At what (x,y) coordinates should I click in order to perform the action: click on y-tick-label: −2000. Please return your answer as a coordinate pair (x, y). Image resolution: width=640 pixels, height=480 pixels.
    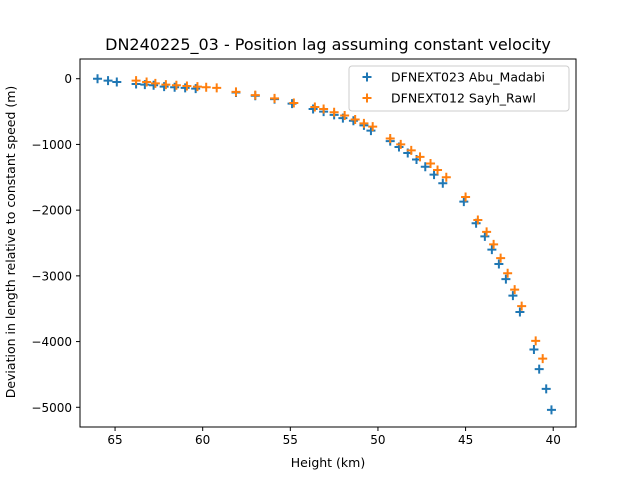
    Looking at the image, I should click on (51, 211).